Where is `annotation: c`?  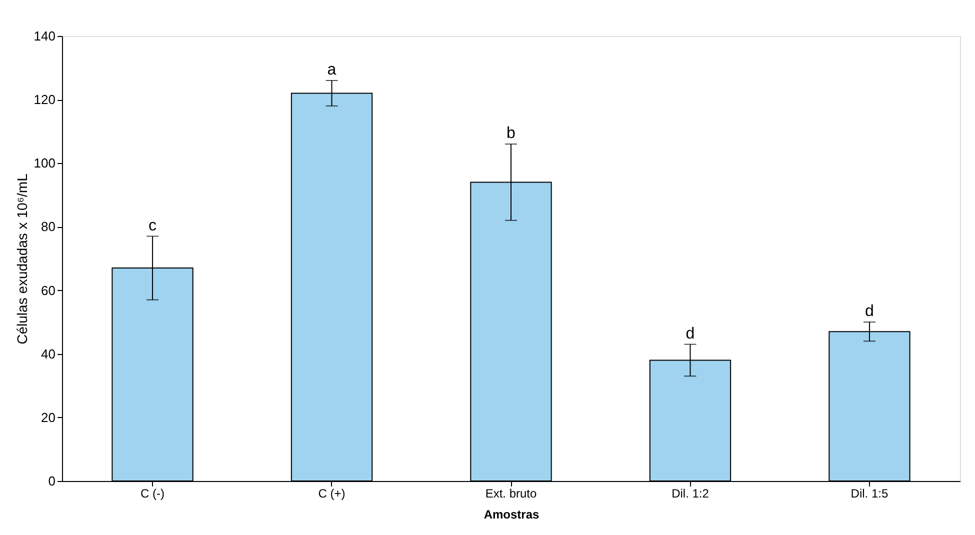
annotation: c is located at coordinates (152, 225).